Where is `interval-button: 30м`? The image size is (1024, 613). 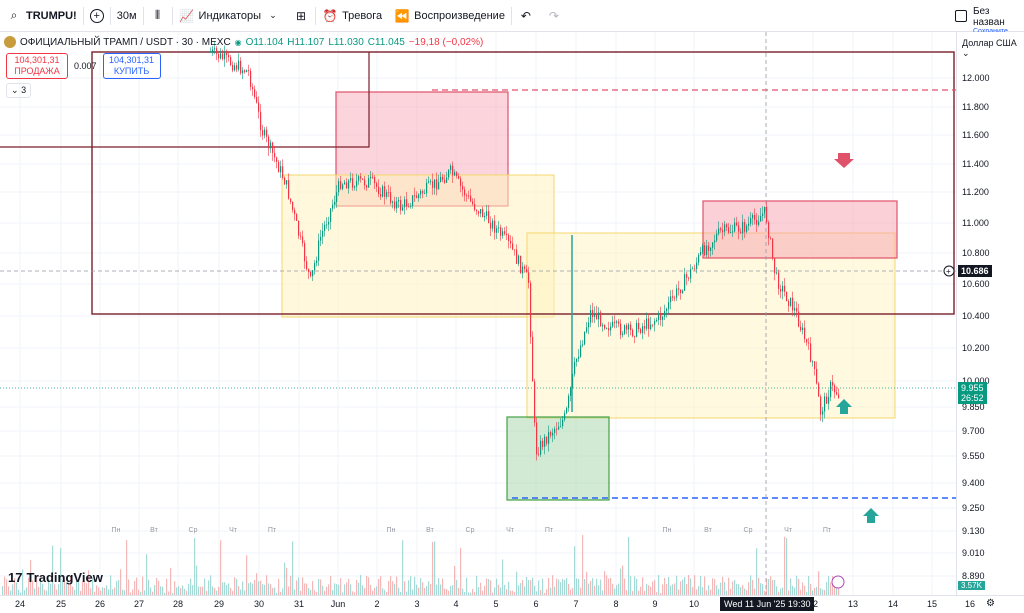
interval-button: 30м is located at coordinates (127, 16).